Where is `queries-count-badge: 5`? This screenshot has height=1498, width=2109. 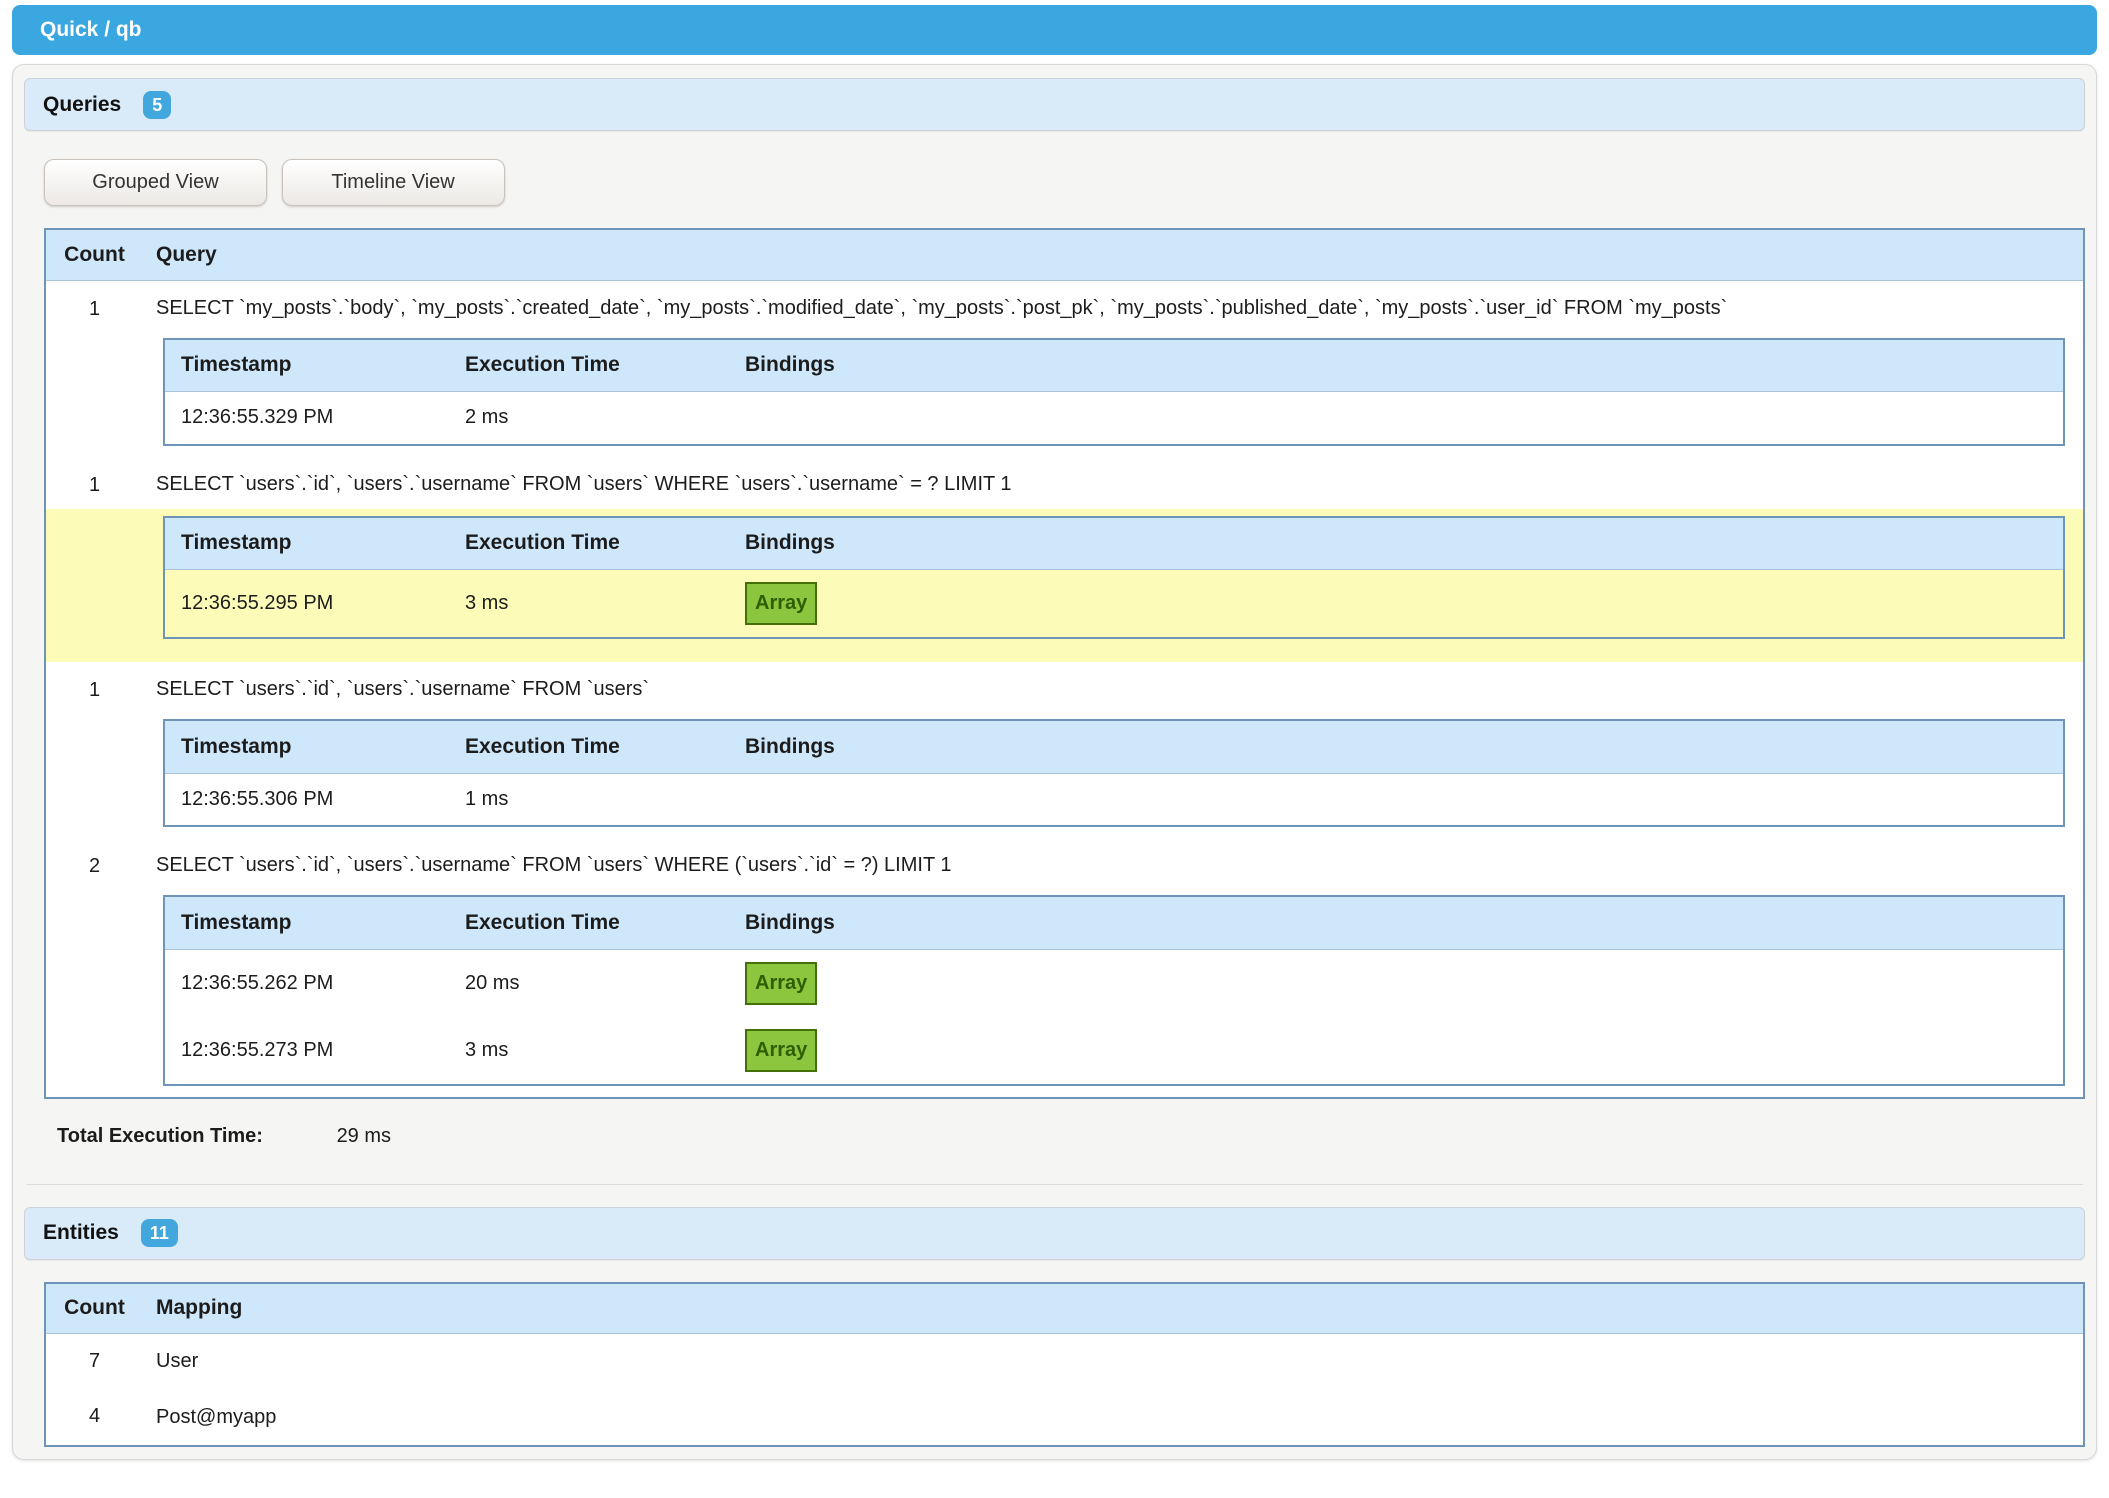 queries-count-badge: 5 is located at coordinates (157, 104).